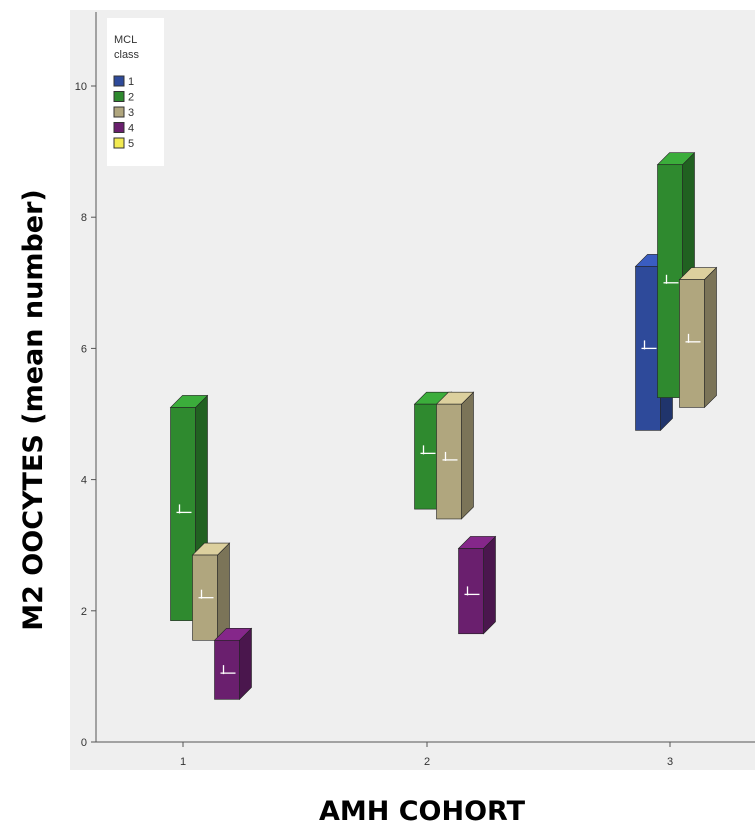 The height and width of the screenshot is (832, 755). What do you see at coordinates (131, 82) in the screenshot?
I see `legend-label-1: 1` at bounding box center [131, 82].